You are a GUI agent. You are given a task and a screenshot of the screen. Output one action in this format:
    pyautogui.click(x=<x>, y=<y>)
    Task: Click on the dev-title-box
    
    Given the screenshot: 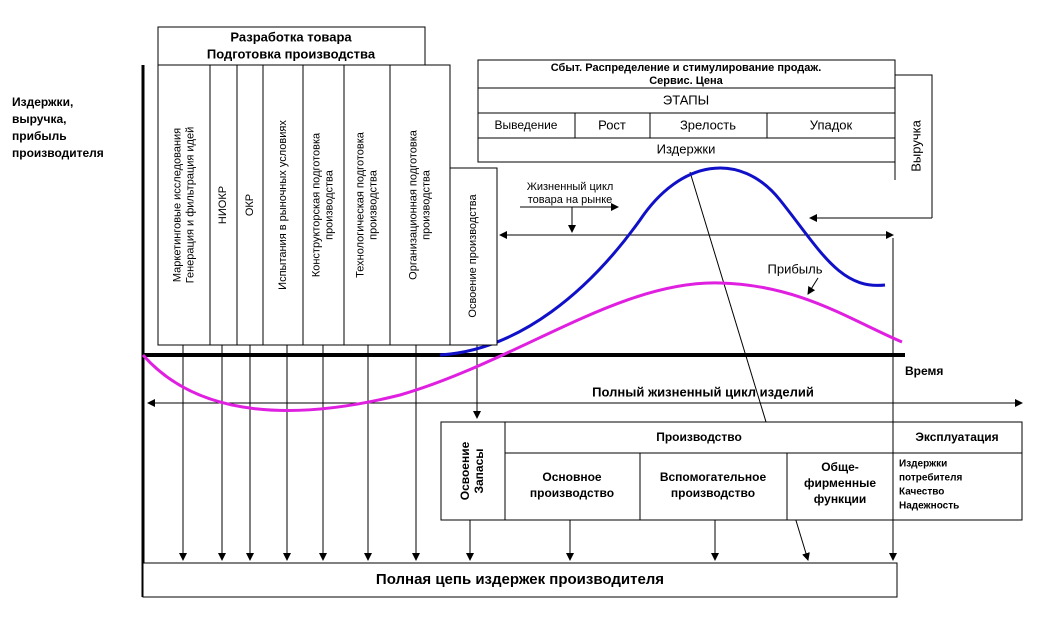 What is the action you would take?
    pyautogui.click(x=291, y=46)
    